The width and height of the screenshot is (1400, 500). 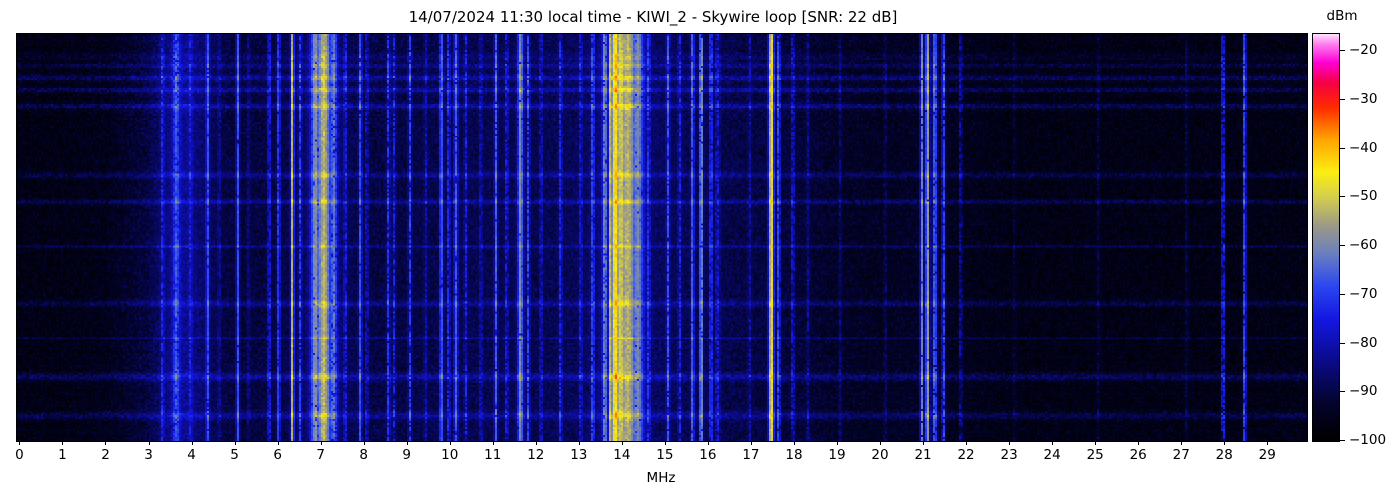 I want to click on colorbar-tick-label: −50, so click(x=1363, y=196).